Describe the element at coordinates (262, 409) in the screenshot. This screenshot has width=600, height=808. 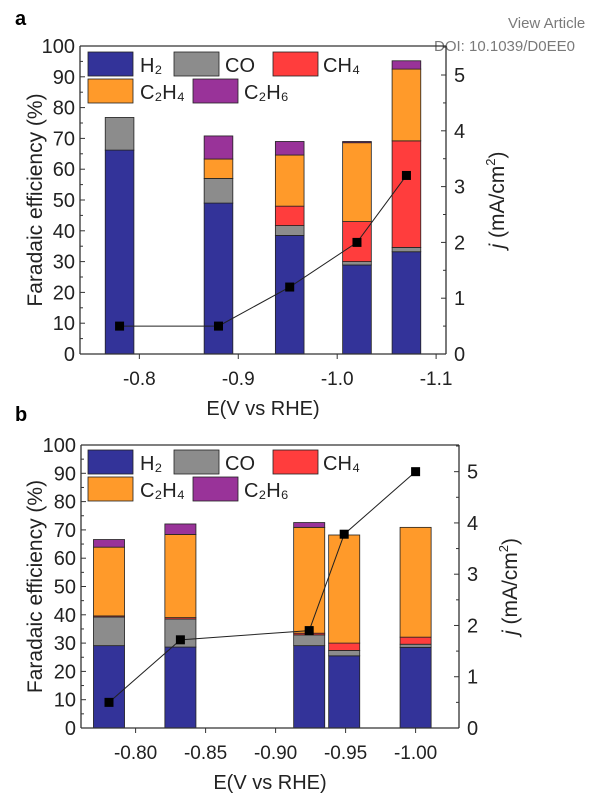
I see `x-axis-label: E(V vs RHE)` at that location.